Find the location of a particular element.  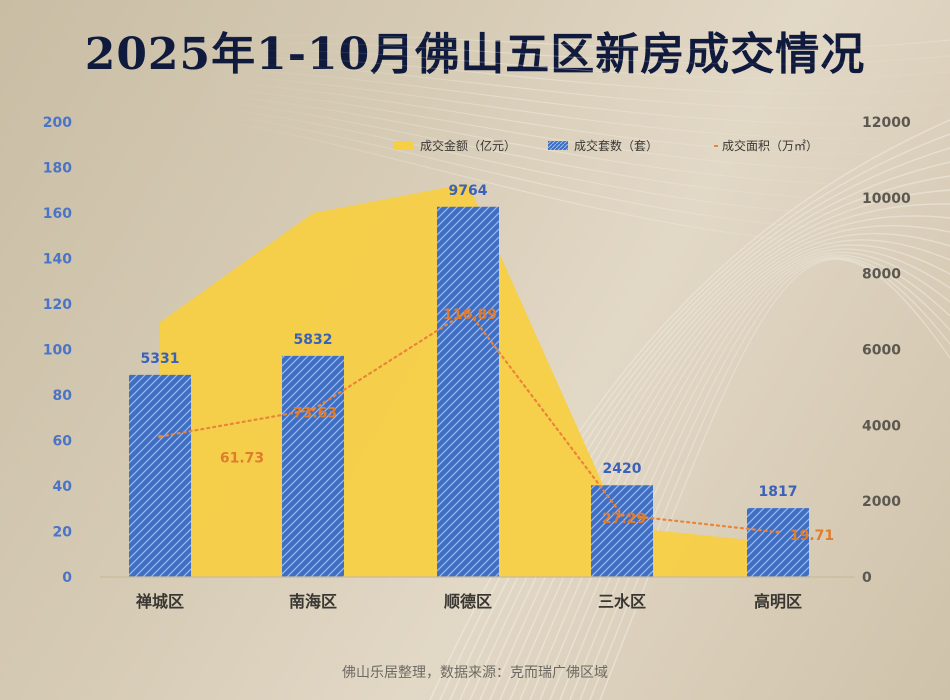

y-right-tick-label: 4000 is located at coordinates (881, 426).